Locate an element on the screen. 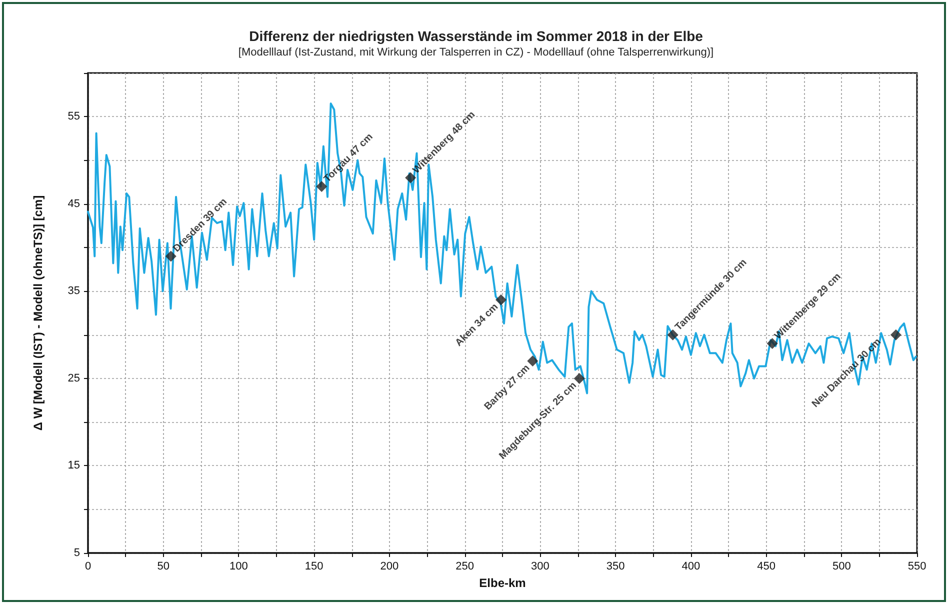  x-axis-title: Elbe-km is located at coordinates (502, 583).